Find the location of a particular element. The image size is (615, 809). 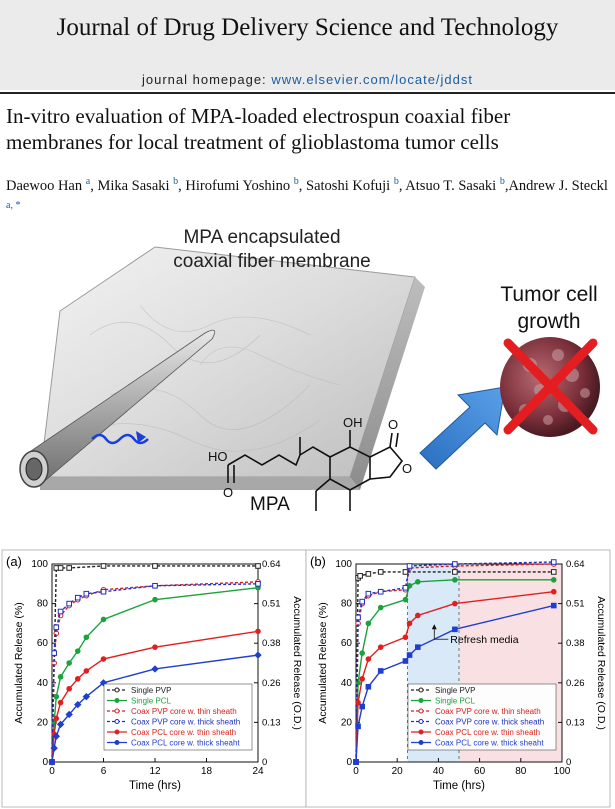

legend-label: Single PVP is located at coordinates (151, 690).